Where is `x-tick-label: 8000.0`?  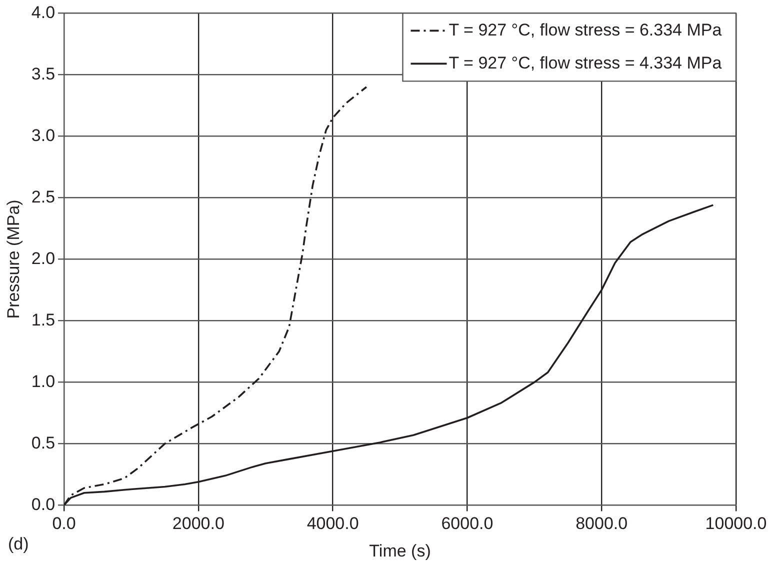 x-tick-label: 8000.0 is located at coordinates (602, 524).